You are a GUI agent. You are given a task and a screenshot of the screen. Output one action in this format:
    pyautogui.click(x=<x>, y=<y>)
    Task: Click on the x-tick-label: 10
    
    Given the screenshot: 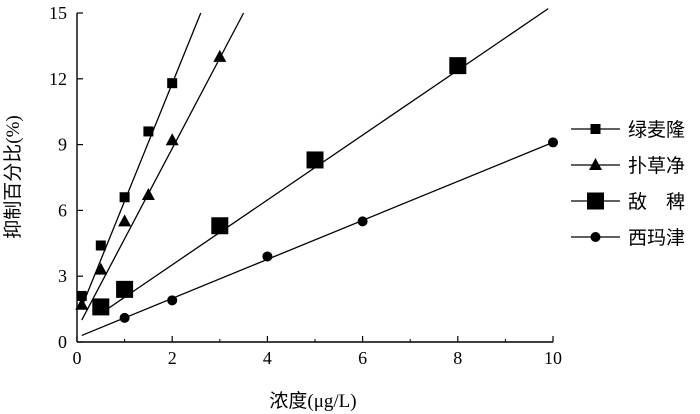 What is the action you would take?
    pyautogui.click(x=553, y=358)
    